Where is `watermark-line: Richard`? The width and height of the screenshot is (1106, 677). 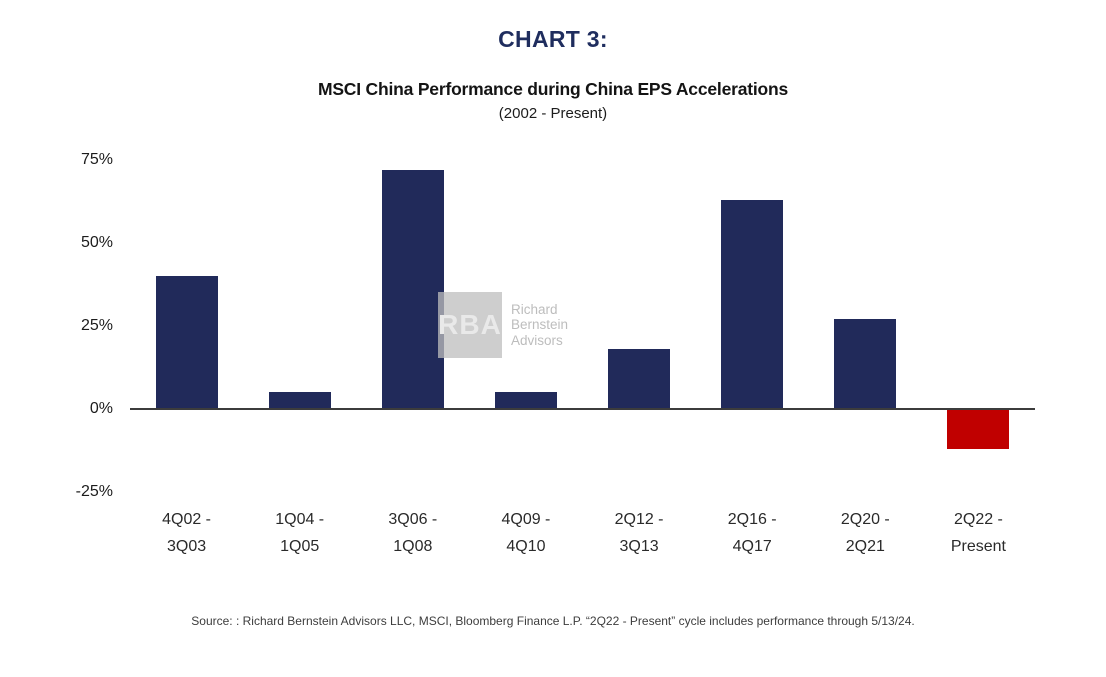 watermark-line: Richard is located at coordinates (534, 309).